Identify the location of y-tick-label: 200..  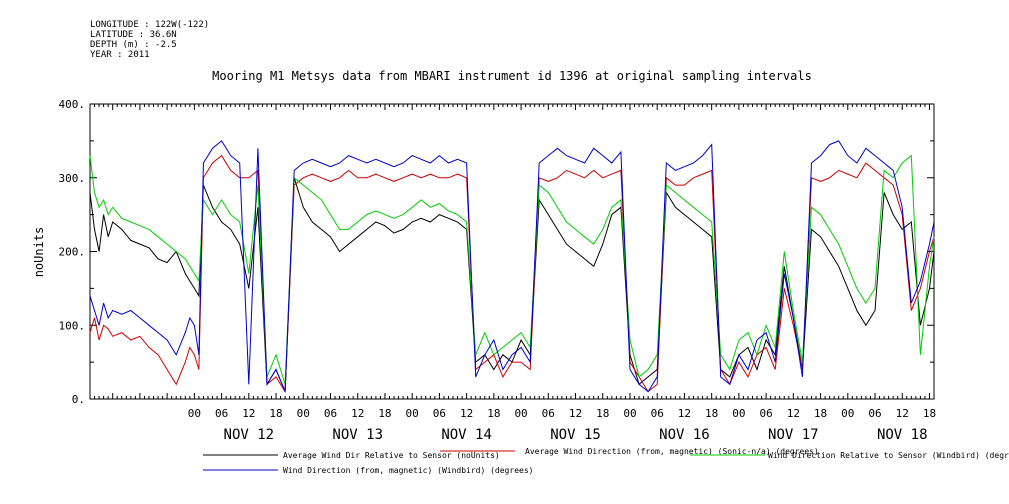
(72, 252).